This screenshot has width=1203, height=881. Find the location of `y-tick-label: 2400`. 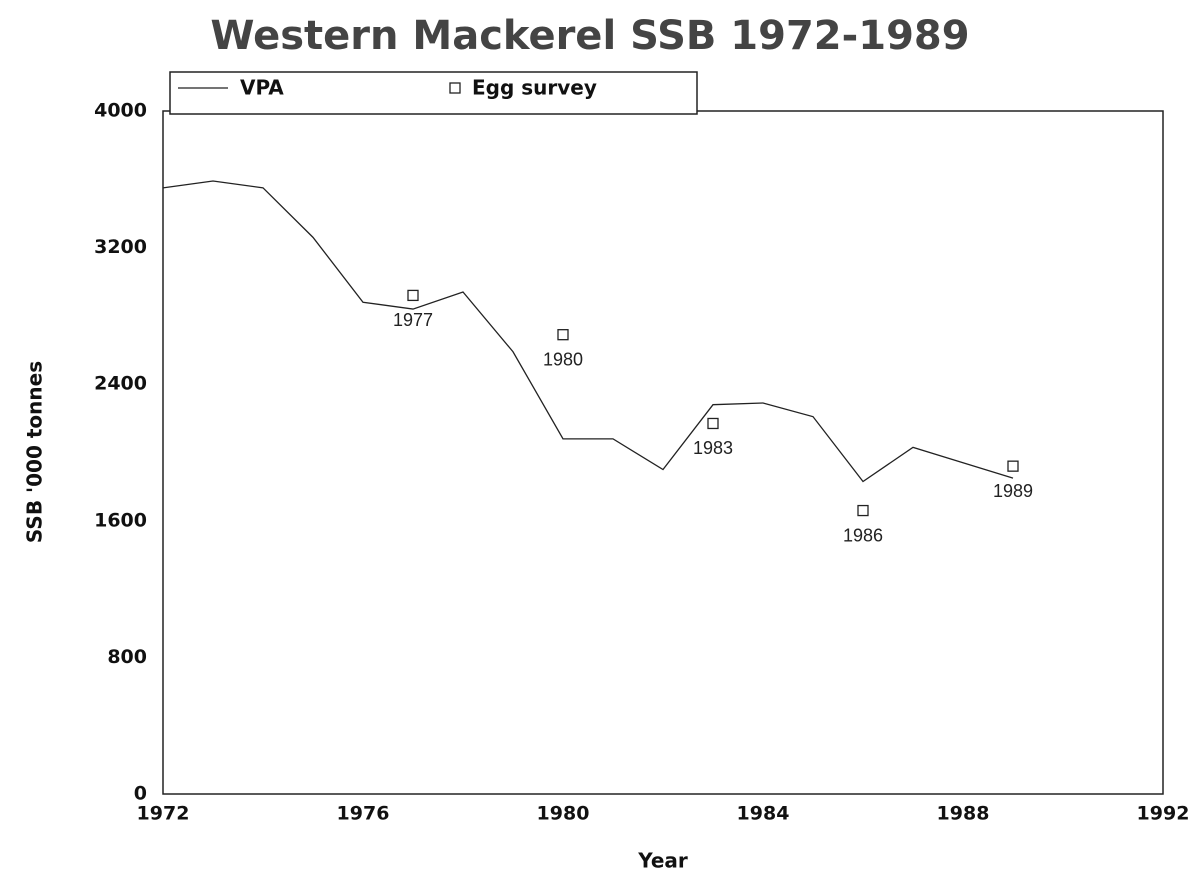

y-tick-label: 2400 is located at coordinates (120, 384).